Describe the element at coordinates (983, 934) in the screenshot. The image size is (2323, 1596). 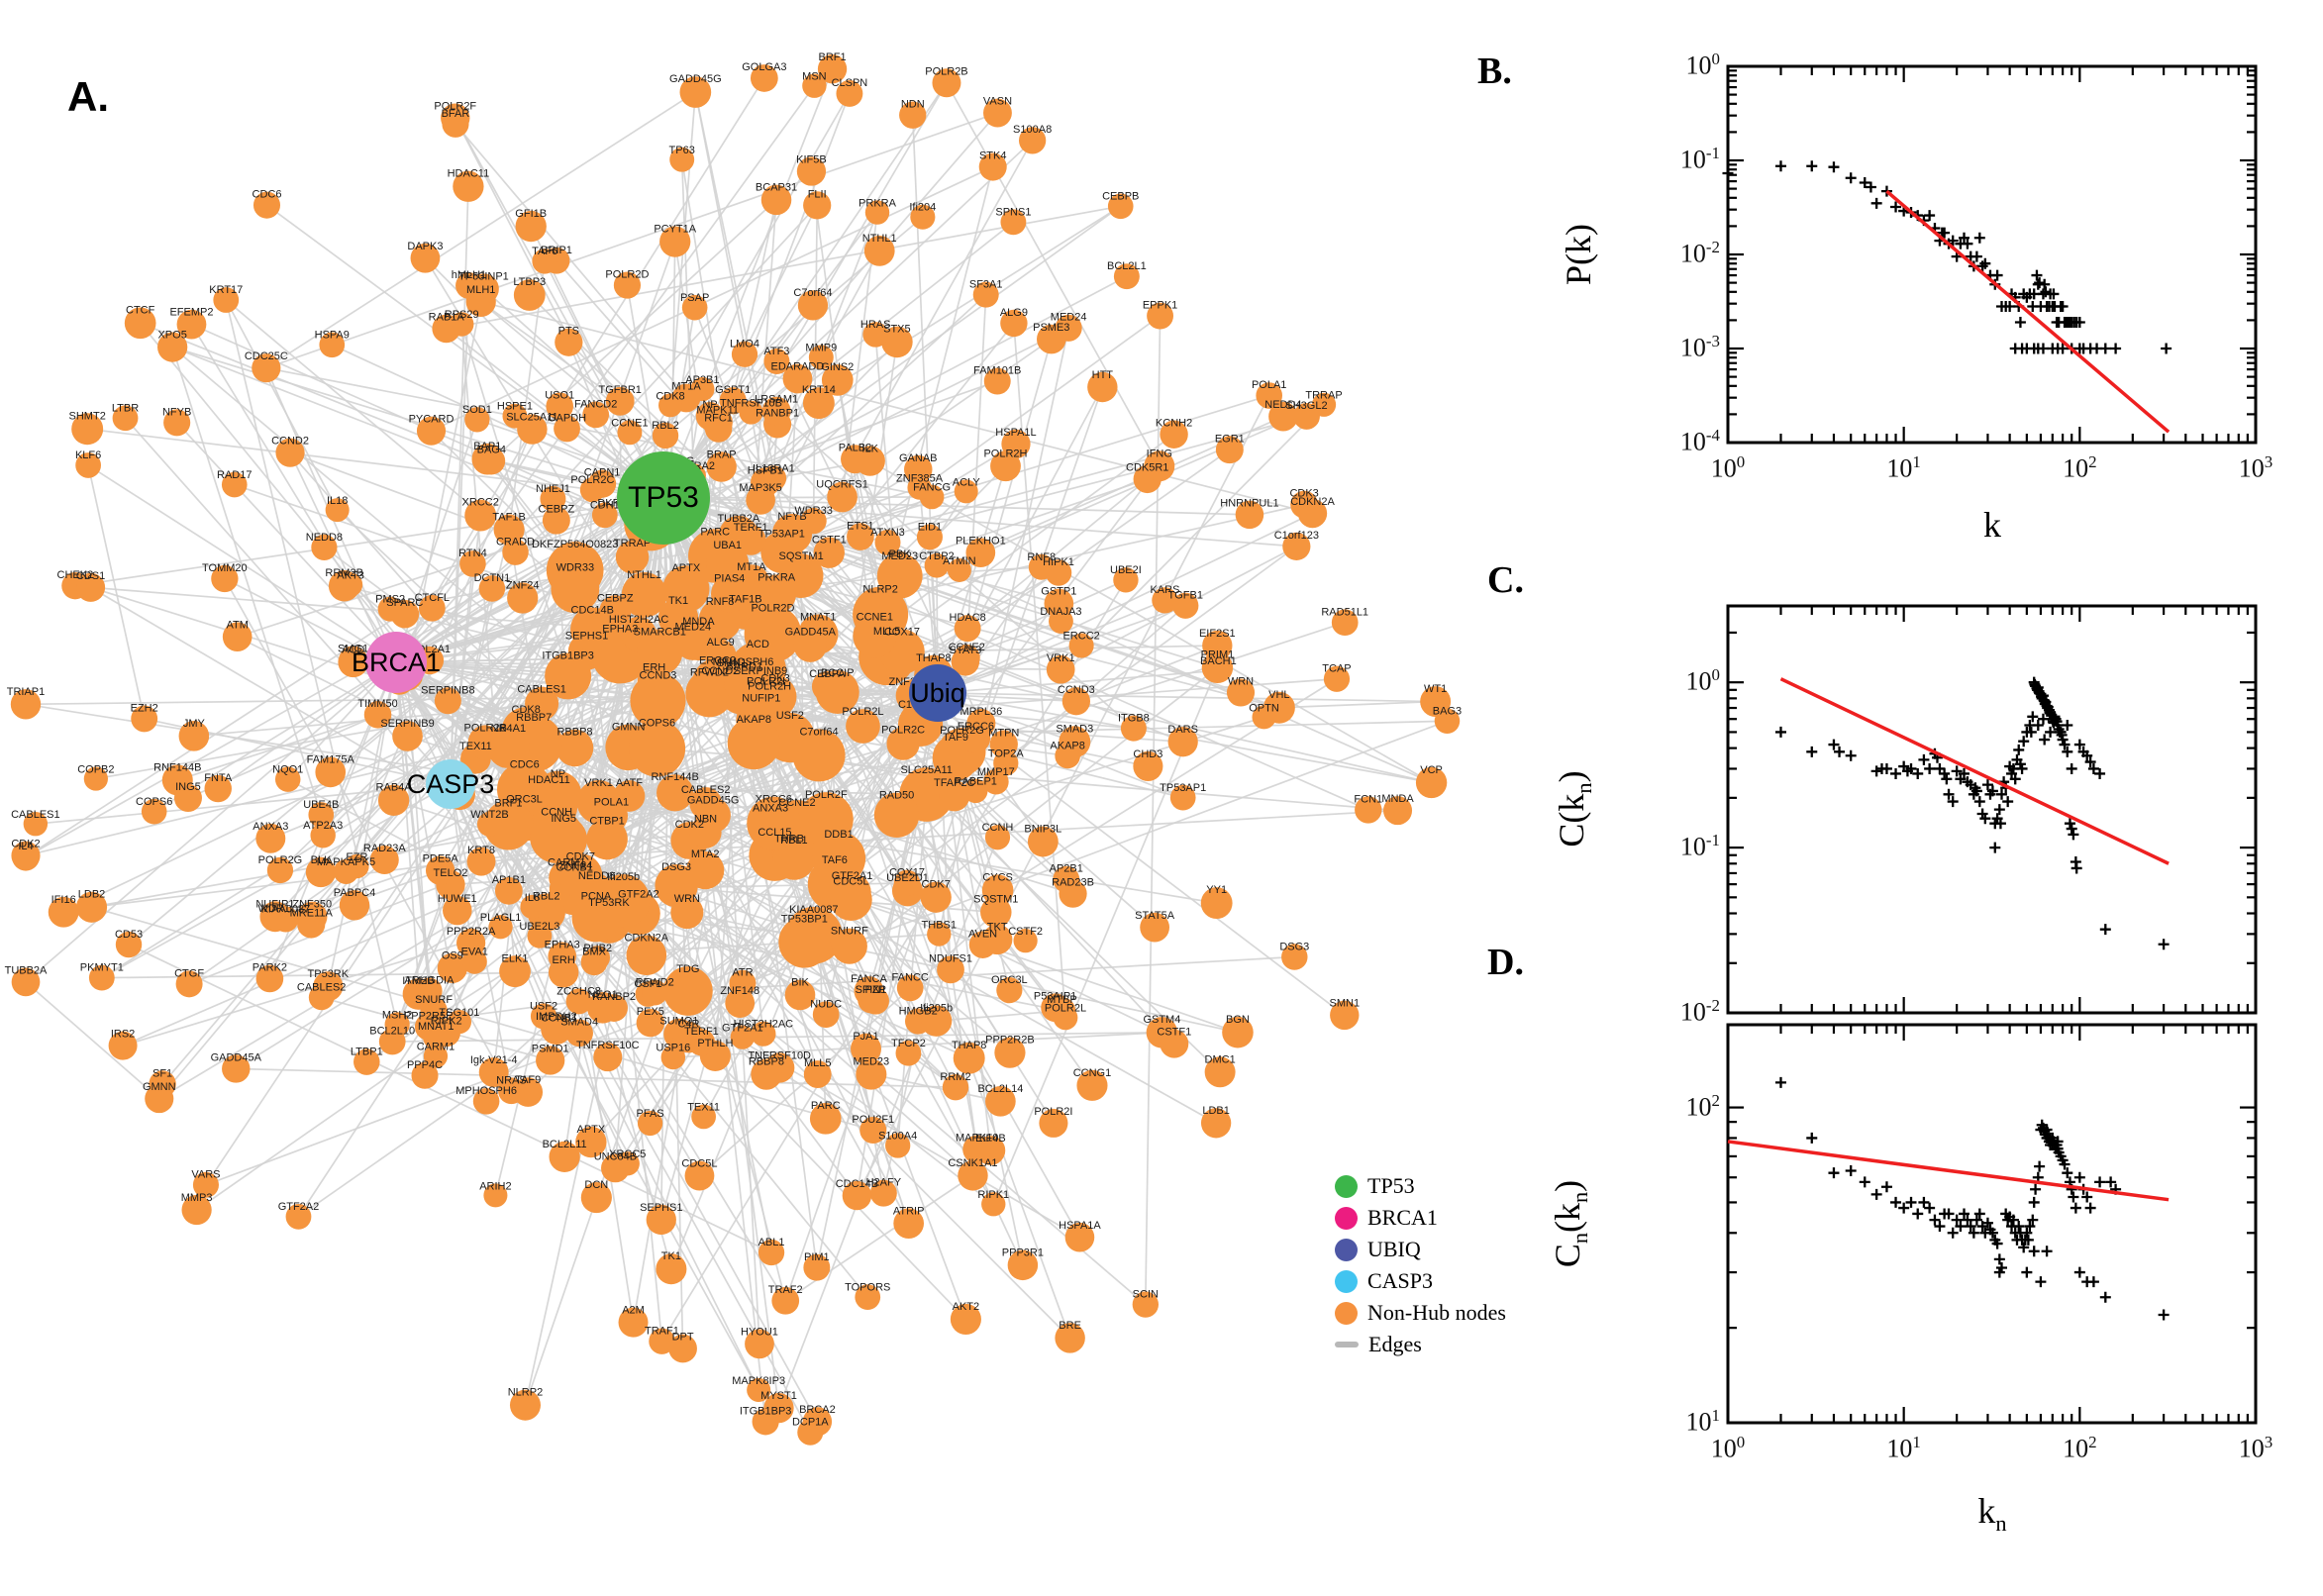
I see `network-node-label: AVEN` at that location.